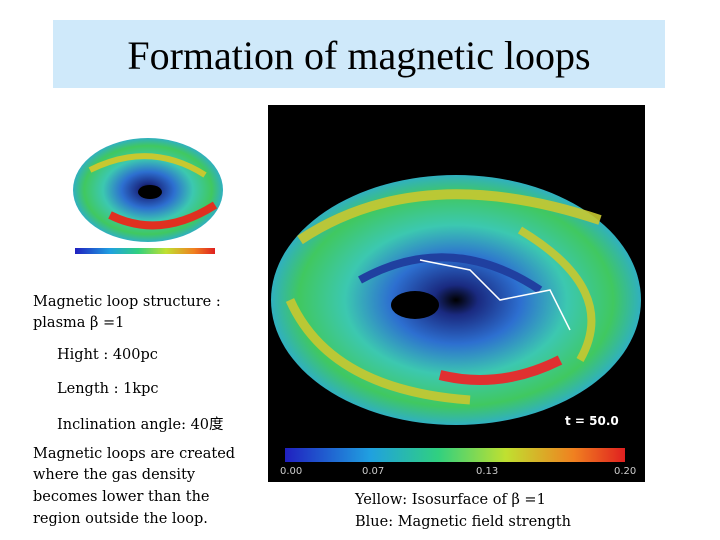 The width and height of the screenshot is (720, 540). What do you see at coordinates (291, 471) in the screenshot?
I see `colorbar-label: 0.00` at bounding box center [291, 471].